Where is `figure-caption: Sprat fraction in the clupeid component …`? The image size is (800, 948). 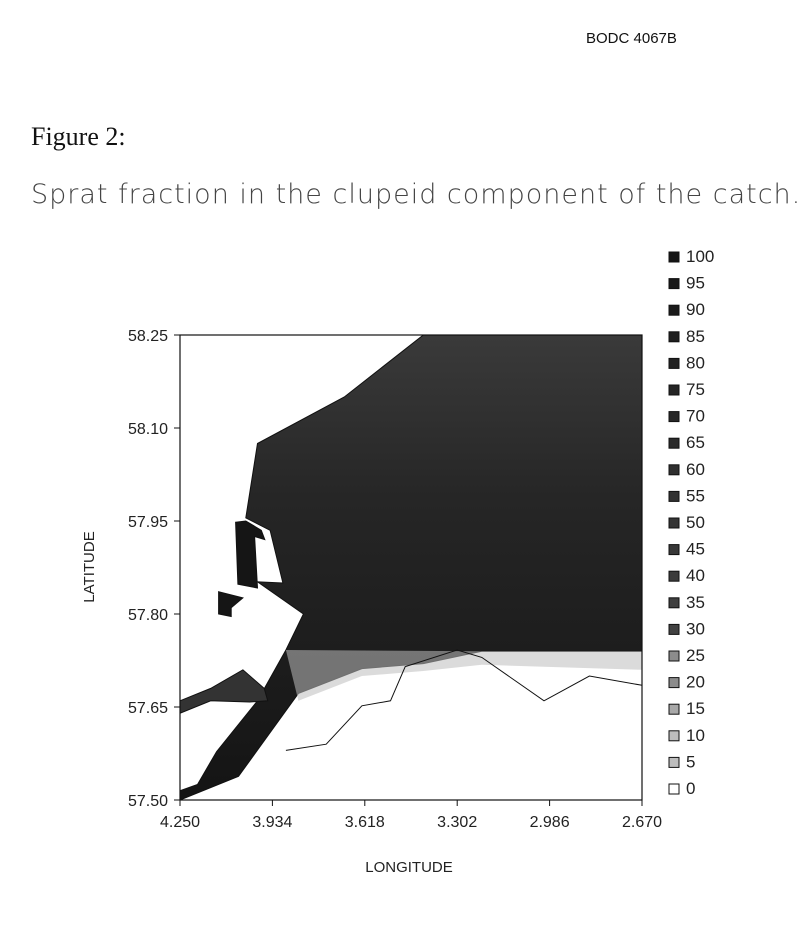 figure-caption: Sprat fraction in the clupeid component … is located at coordinates (415, 194).